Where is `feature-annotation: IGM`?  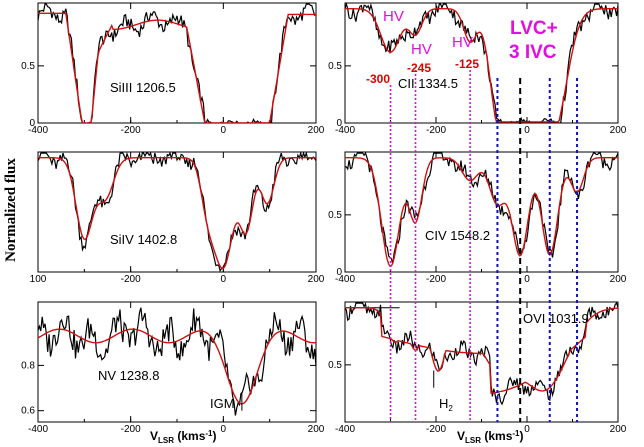 feature-annotation: IGM is located at coordinates (222, 403).